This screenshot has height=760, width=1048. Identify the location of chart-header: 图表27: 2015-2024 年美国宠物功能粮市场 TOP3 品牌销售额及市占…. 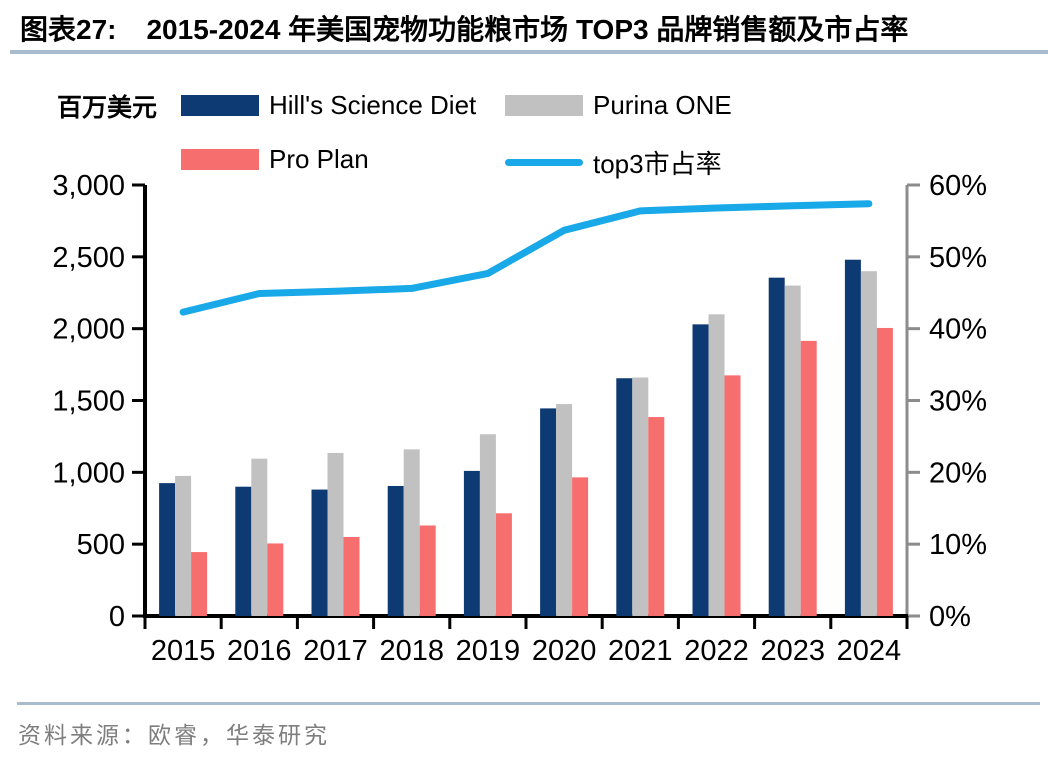
(464, 28).